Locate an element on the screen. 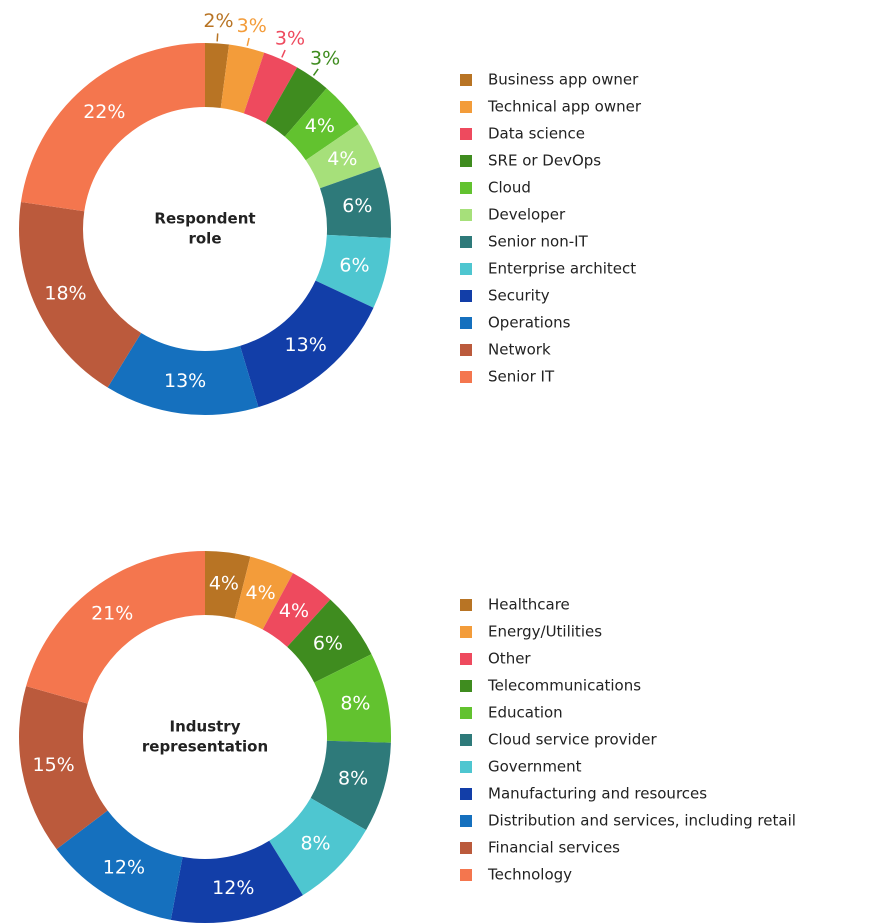 The height and width of the screenshot is (924, 878). data-label: 2% is located at coordinates (218, 21).